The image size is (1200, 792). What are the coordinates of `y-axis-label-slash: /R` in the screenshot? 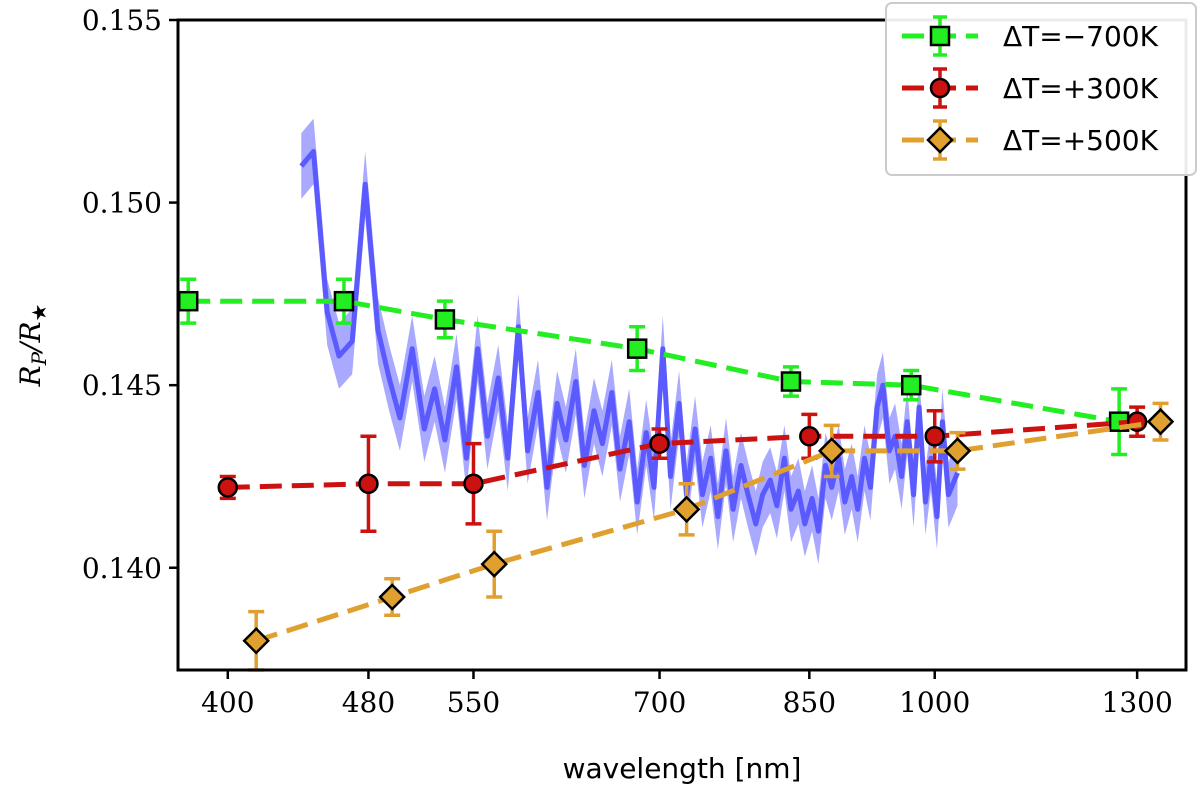 It's located at (30, 338).